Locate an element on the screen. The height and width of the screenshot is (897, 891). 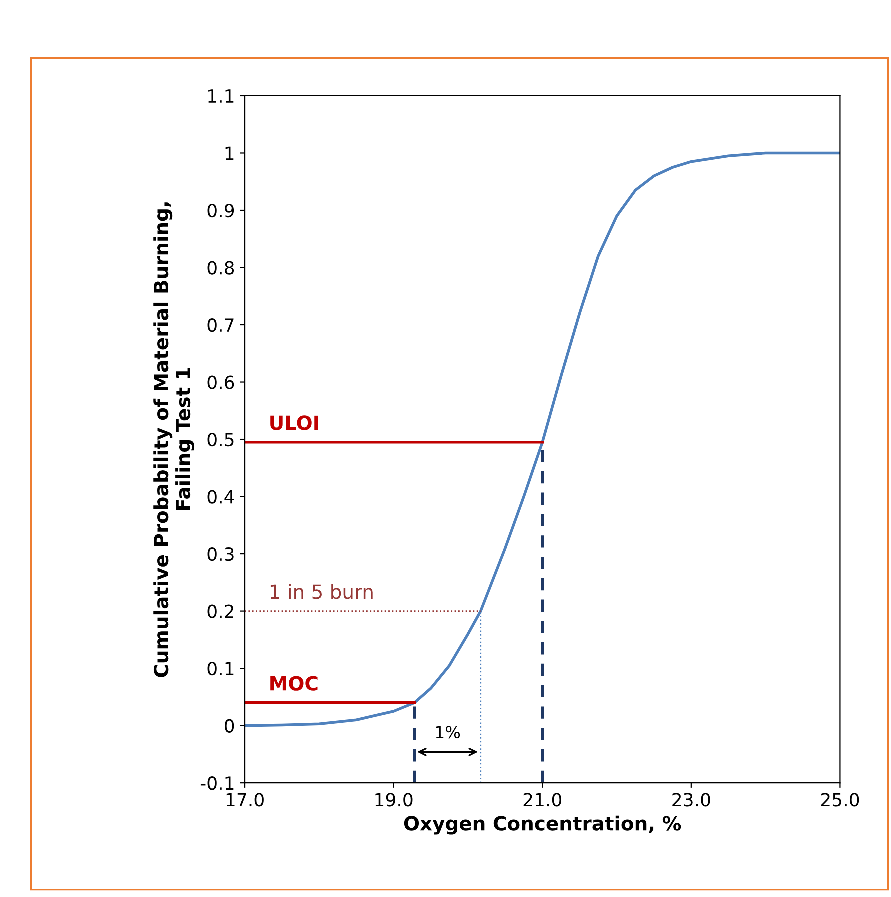
x-tick-label: 21.0 is located at coordinates (543, 800).